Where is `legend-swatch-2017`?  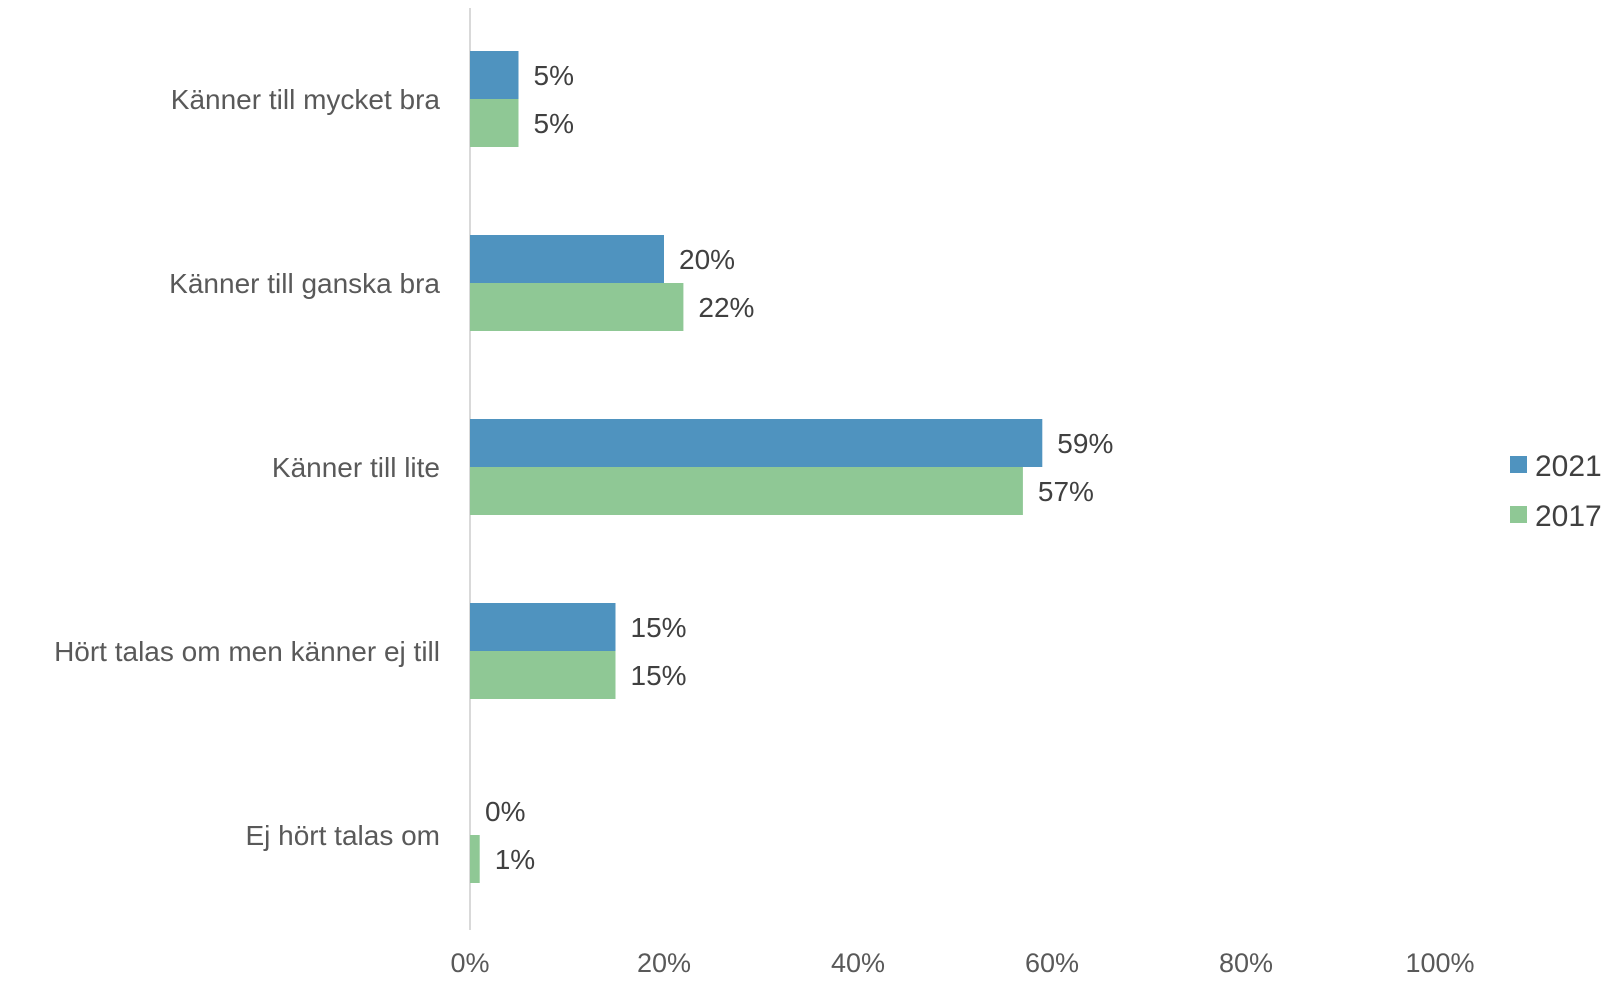 legend-swatch-2017 is located at coordinates (1518, 514).